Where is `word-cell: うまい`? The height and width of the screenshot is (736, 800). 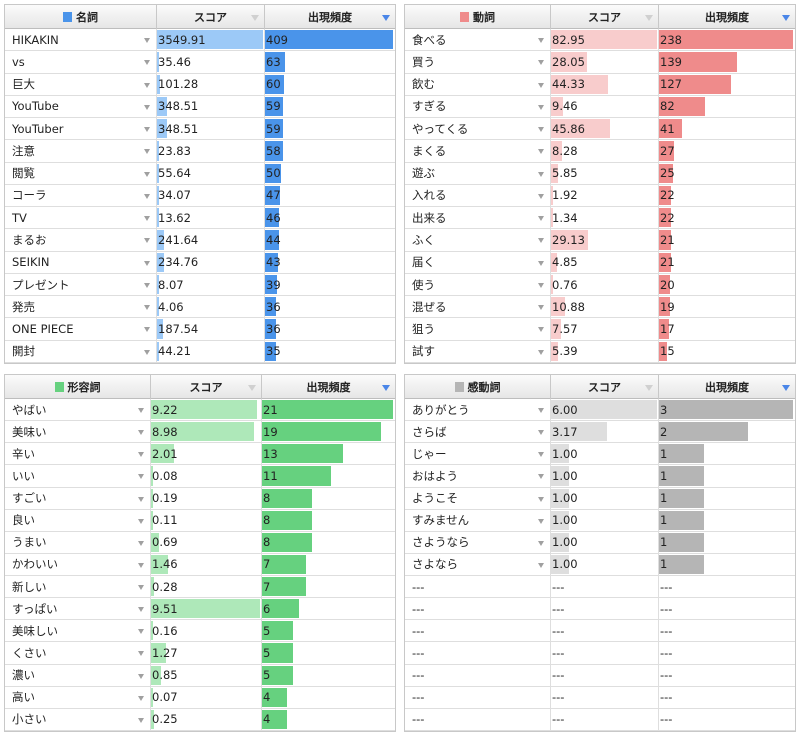
word-cell: うまい is located at coordinates (78, 542).